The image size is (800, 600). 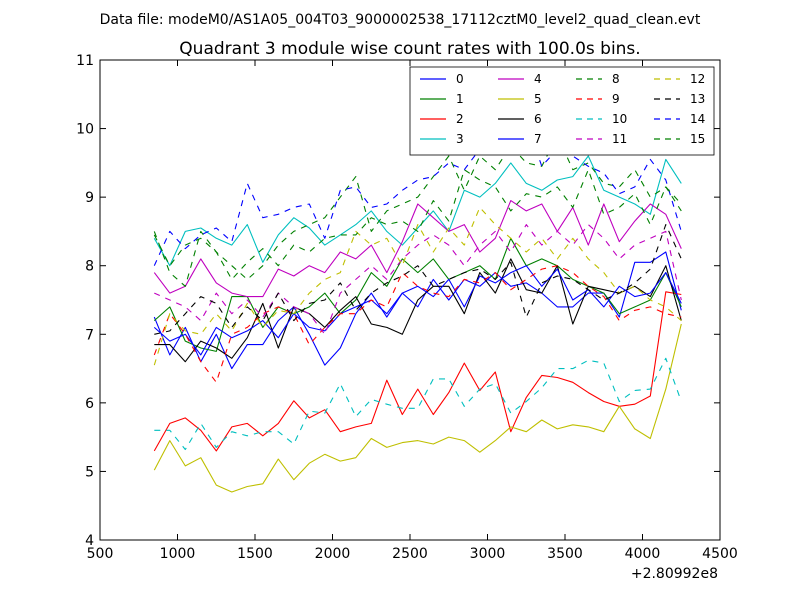 I want to click on legend-label-11: 11, so click(x=619, y=139).